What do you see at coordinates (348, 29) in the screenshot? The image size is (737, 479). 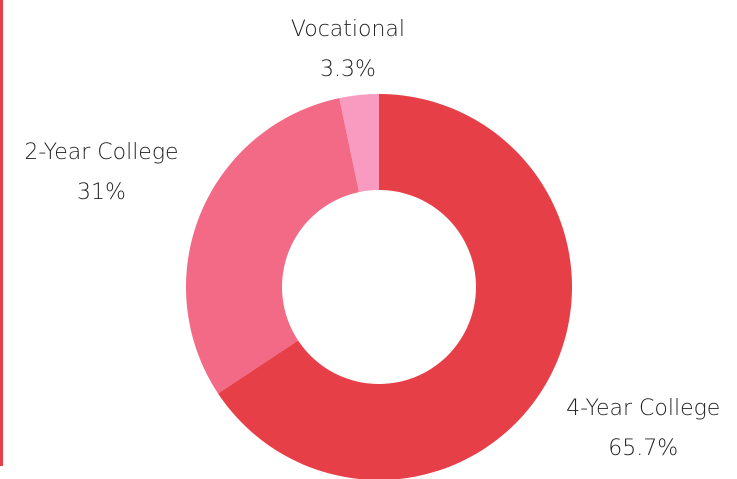 I see `slice-label: Vocational` at bounding box center [348, 29].